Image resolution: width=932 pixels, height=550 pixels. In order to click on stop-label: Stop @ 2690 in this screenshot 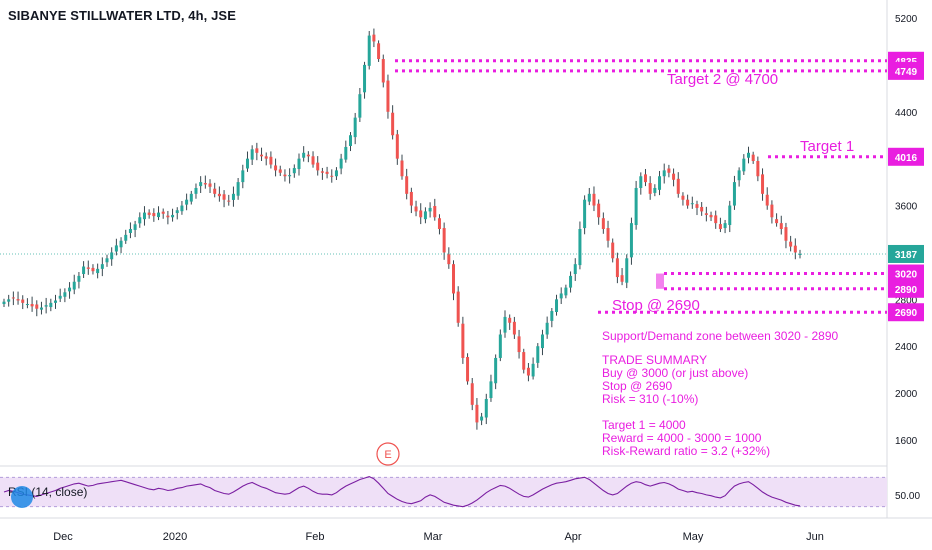, I will do `click(656, 305)`.